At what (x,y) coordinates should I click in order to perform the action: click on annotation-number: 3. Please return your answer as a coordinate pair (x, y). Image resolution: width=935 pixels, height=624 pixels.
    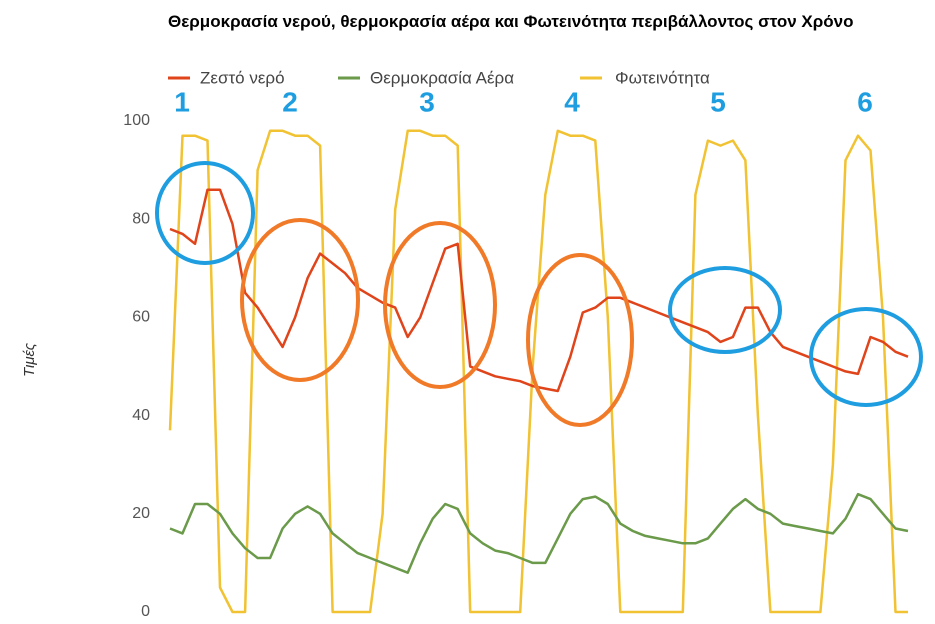
    Looking at the image, I should click on (427, 101).